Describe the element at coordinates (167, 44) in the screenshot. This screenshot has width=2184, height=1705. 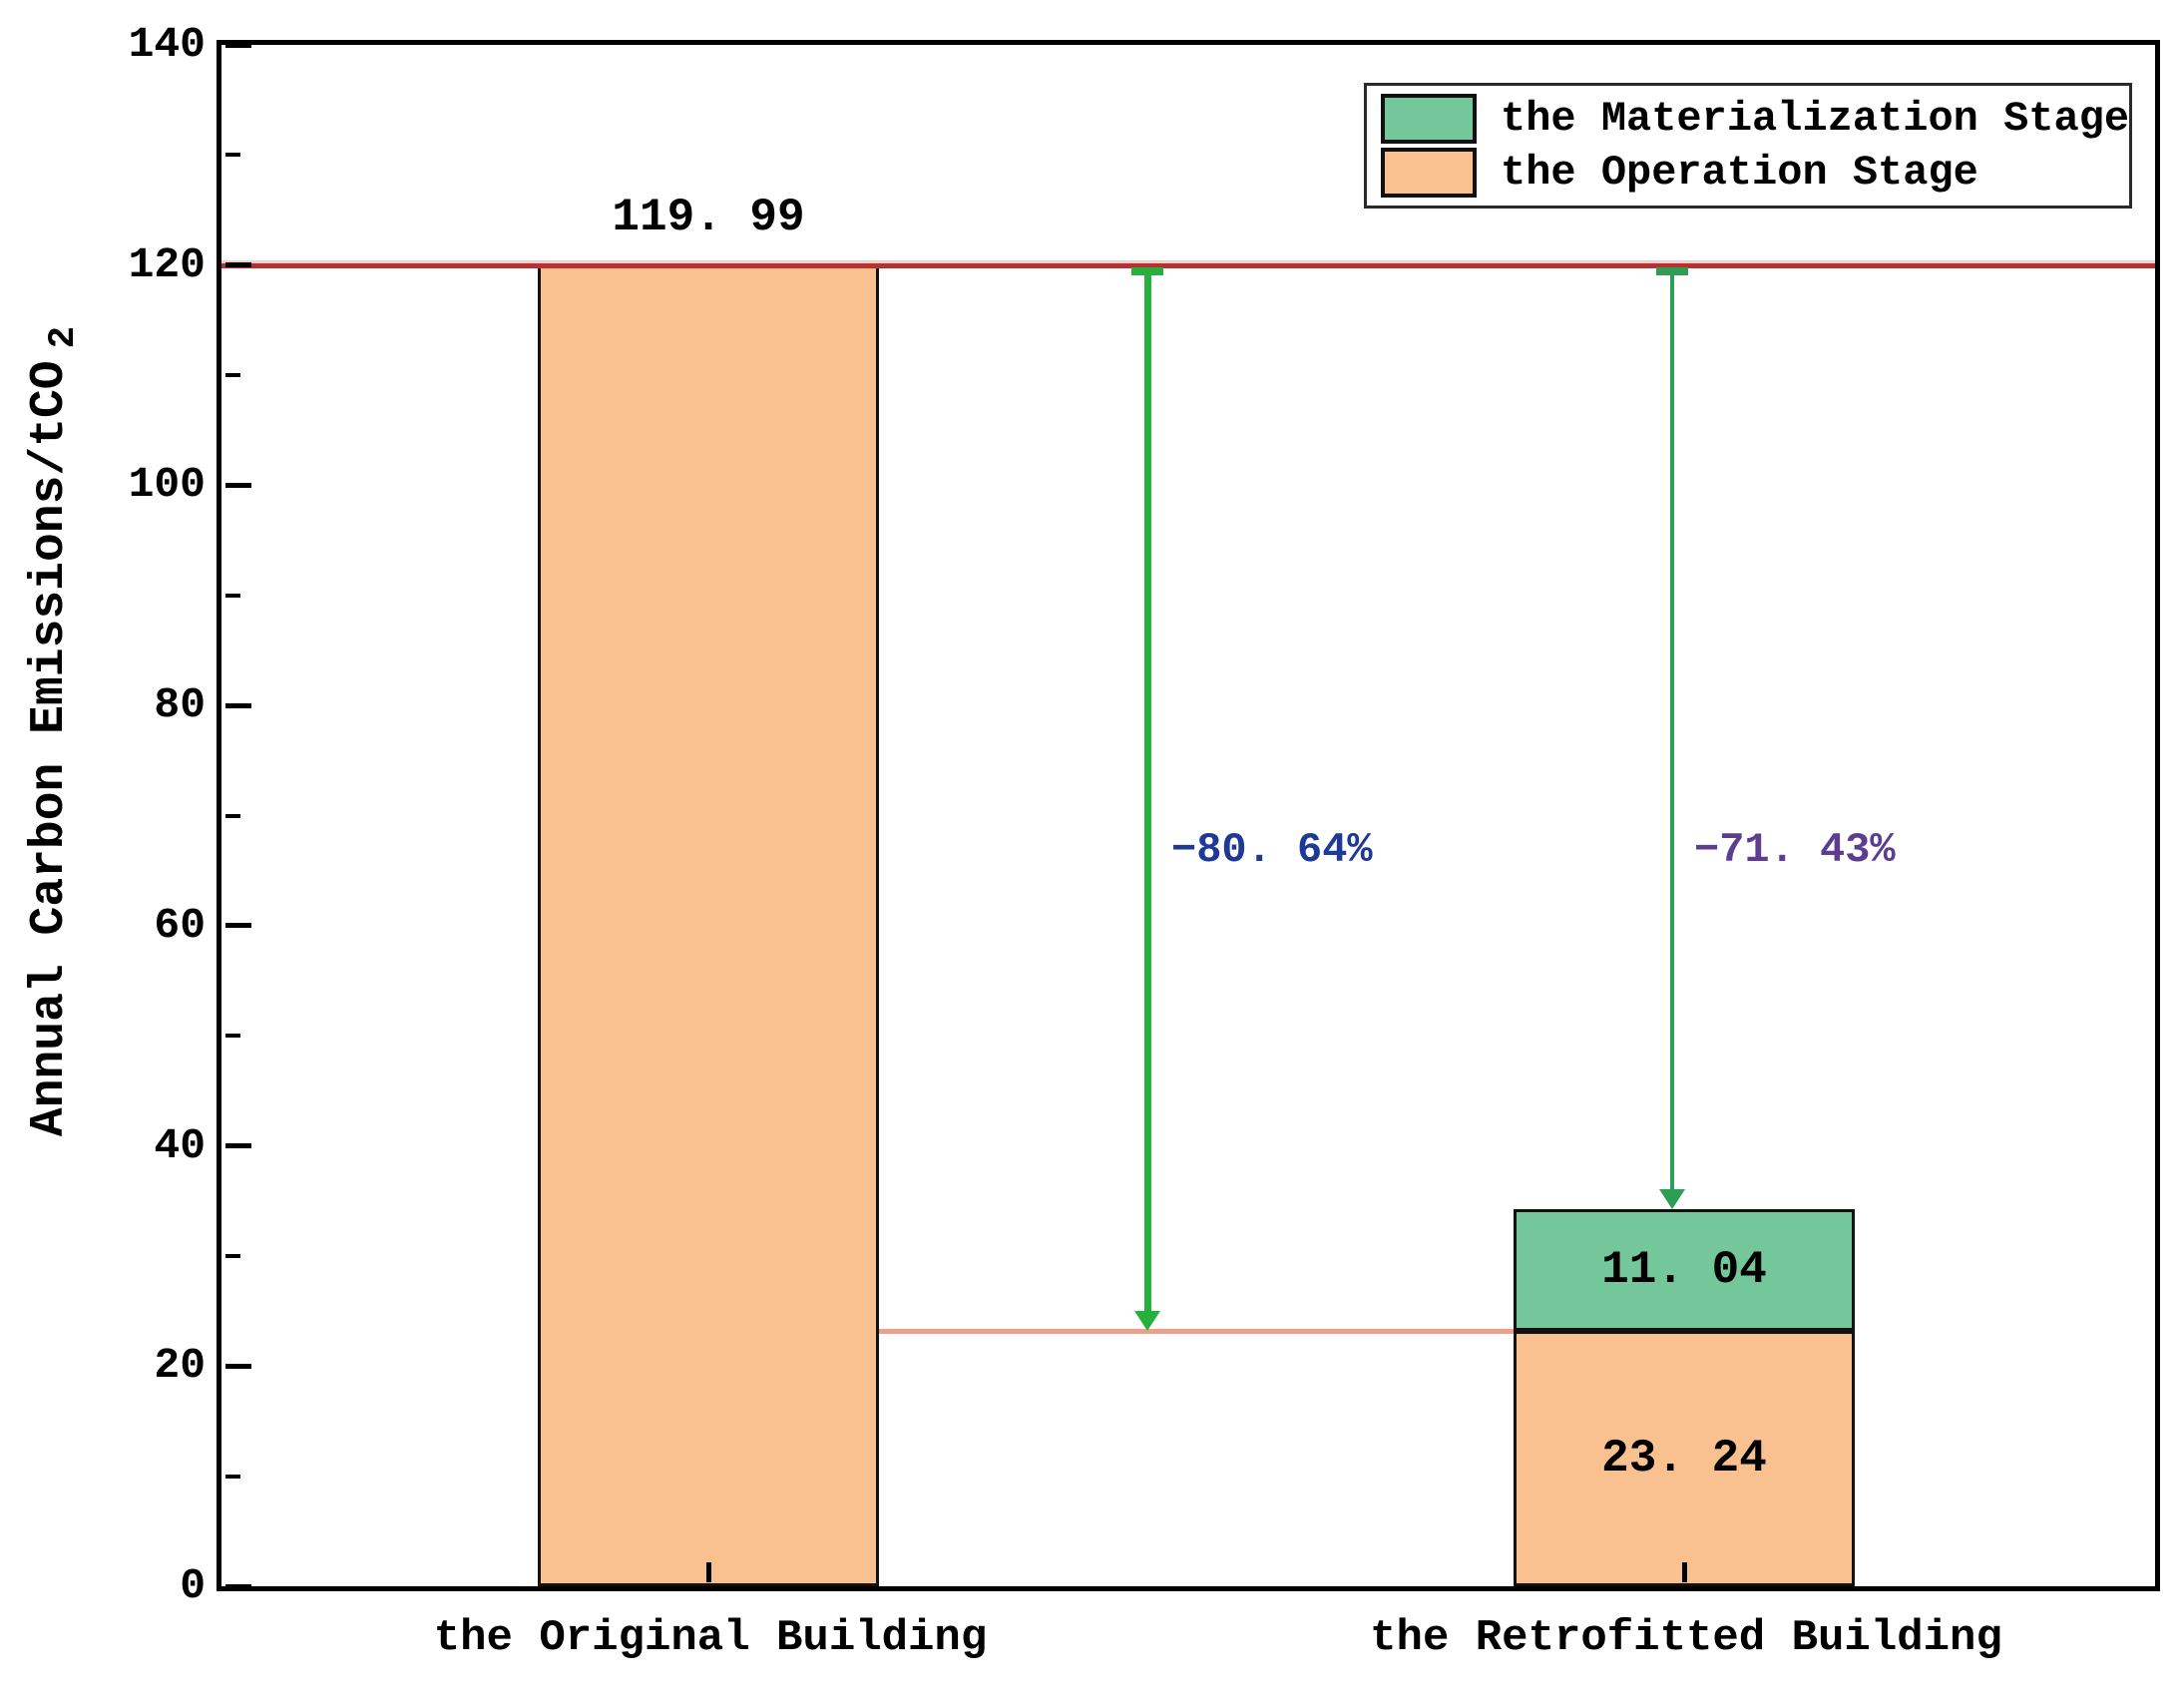
I see `y-tick-label-140: 140` at that location.